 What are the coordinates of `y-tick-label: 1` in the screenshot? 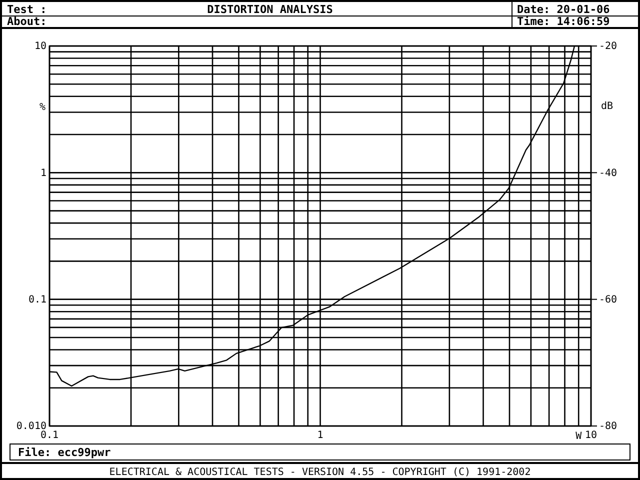 It's located at (43, 173).